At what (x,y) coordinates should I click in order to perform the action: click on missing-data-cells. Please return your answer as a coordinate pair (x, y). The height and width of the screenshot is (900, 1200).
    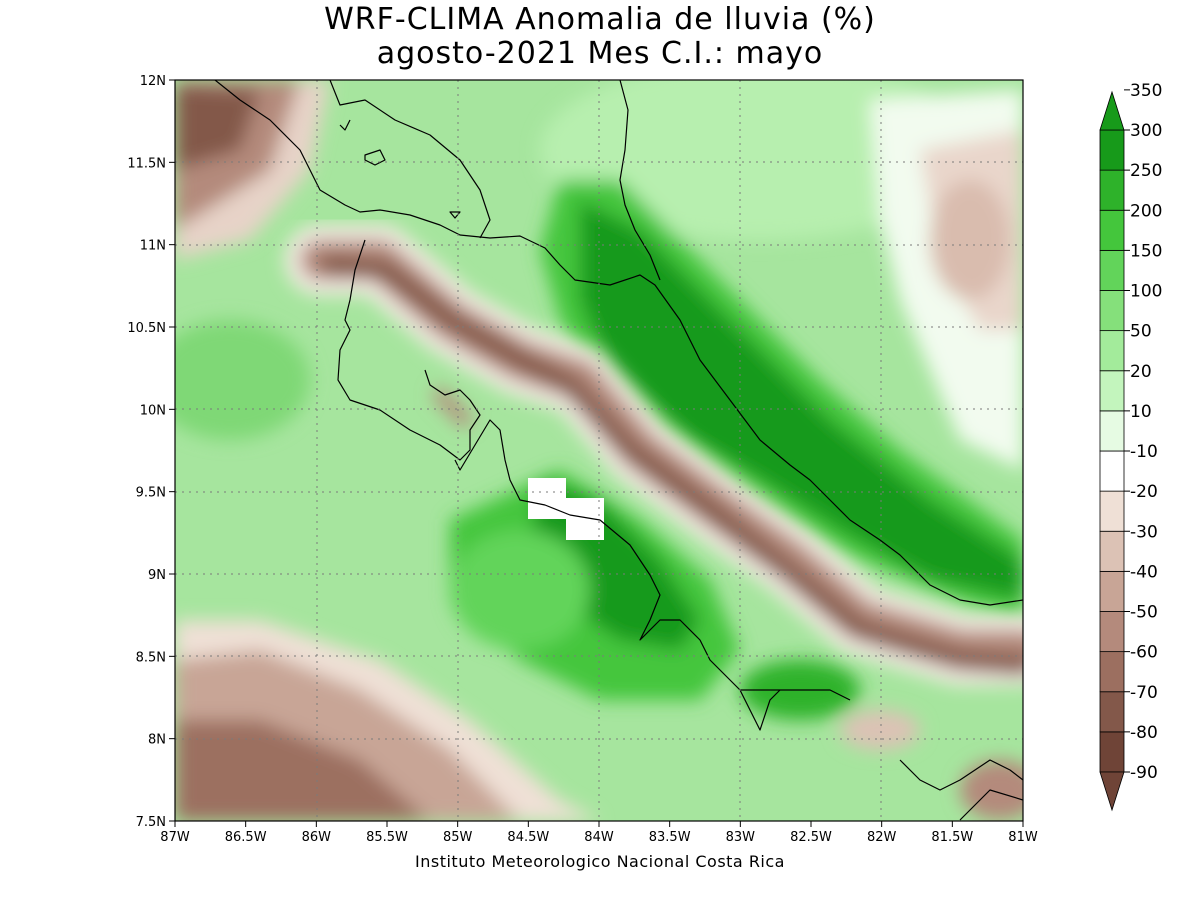
    Looking at the image, I should click on (566, 509).